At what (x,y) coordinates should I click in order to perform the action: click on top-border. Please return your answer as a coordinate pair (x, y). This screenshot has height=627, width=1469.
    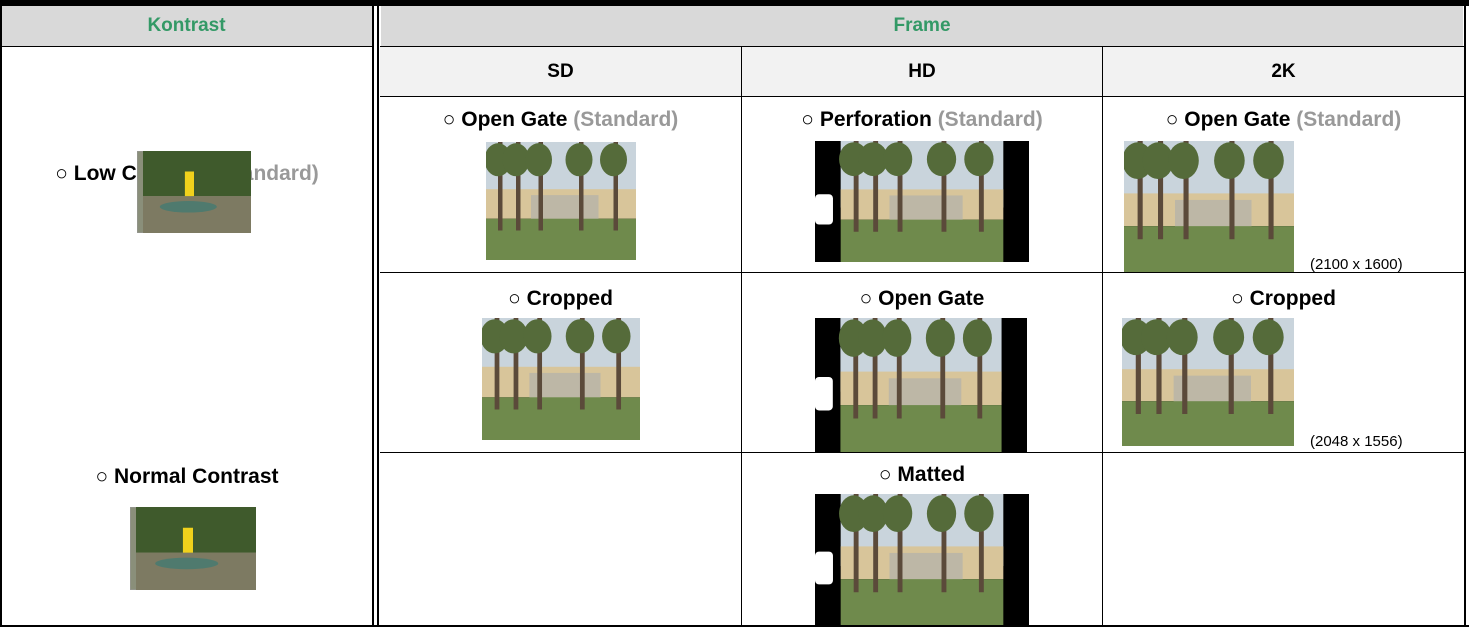
    Looking at the image, I should click on (734, 3).